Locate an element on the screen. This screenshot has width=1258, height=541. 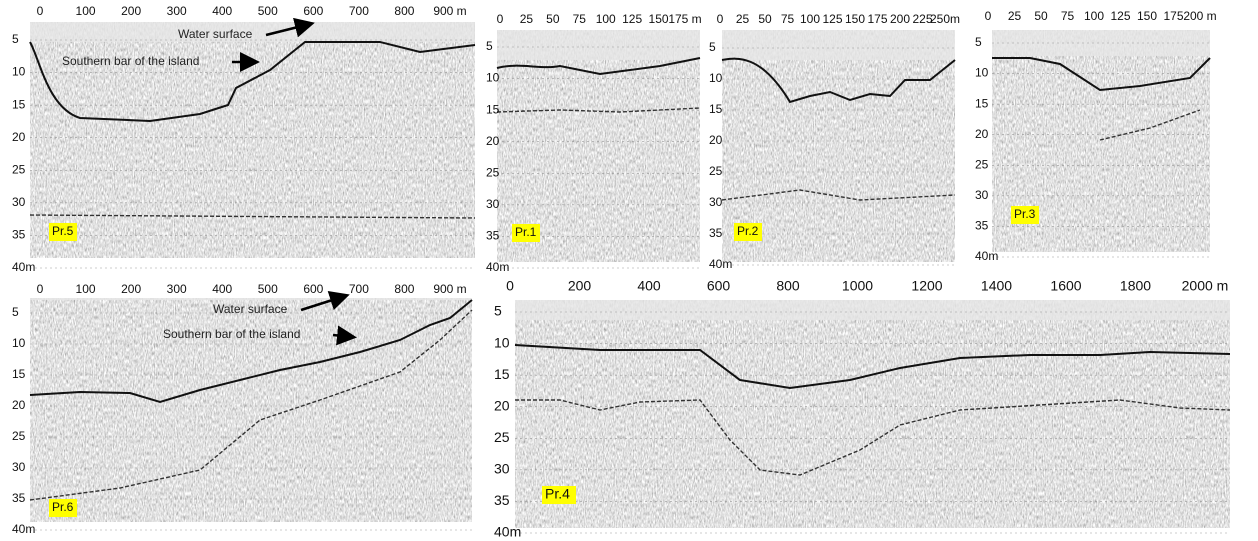
x-tick-label: 200 m is located at coordinates (1199, 16).